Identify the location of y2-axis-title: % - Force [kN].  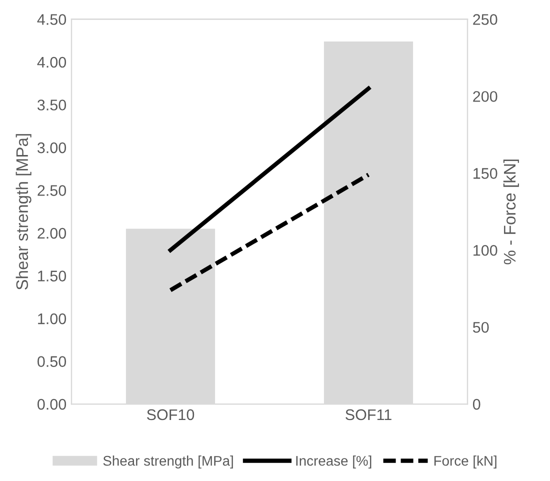
(511, 212).